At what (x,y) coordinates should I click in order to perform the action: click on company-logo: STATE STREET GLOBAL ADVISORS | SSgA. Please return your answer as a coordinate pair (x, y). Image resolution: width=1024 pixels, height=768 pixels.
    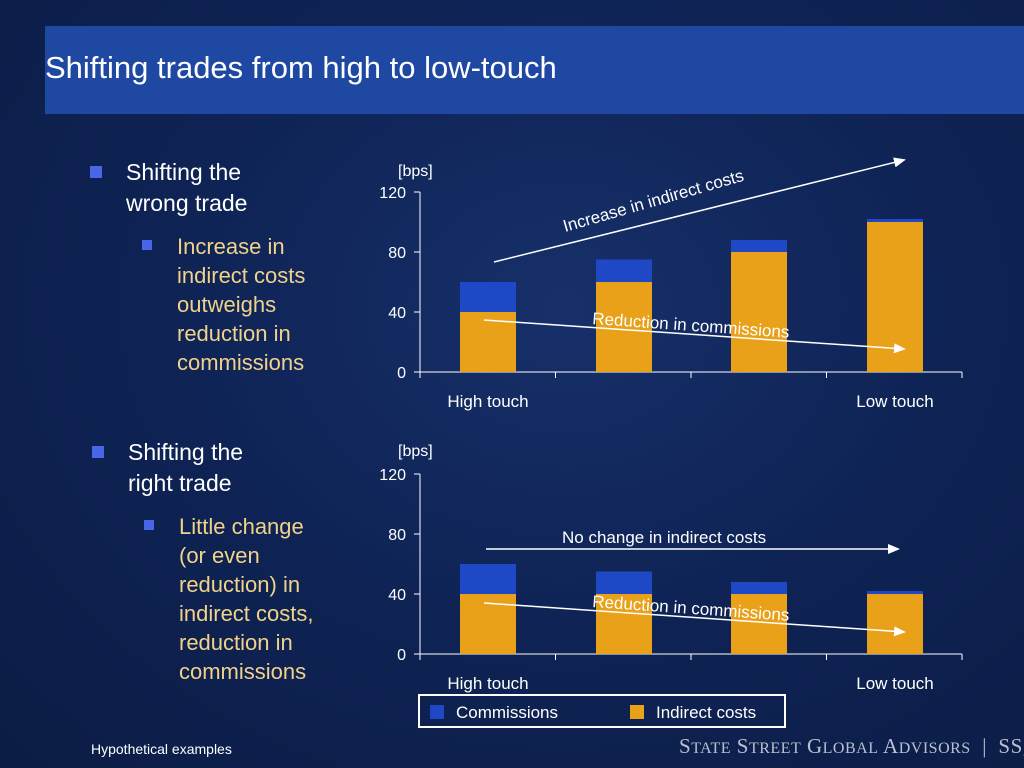
    Looking at the image, I should click on (851, 746).